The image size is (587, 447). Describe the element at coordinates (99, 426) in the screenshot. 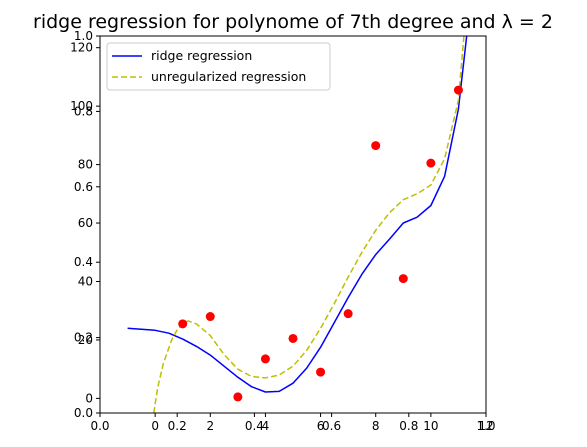

I see `overlay-x-tick-label: 0.0` at that location.